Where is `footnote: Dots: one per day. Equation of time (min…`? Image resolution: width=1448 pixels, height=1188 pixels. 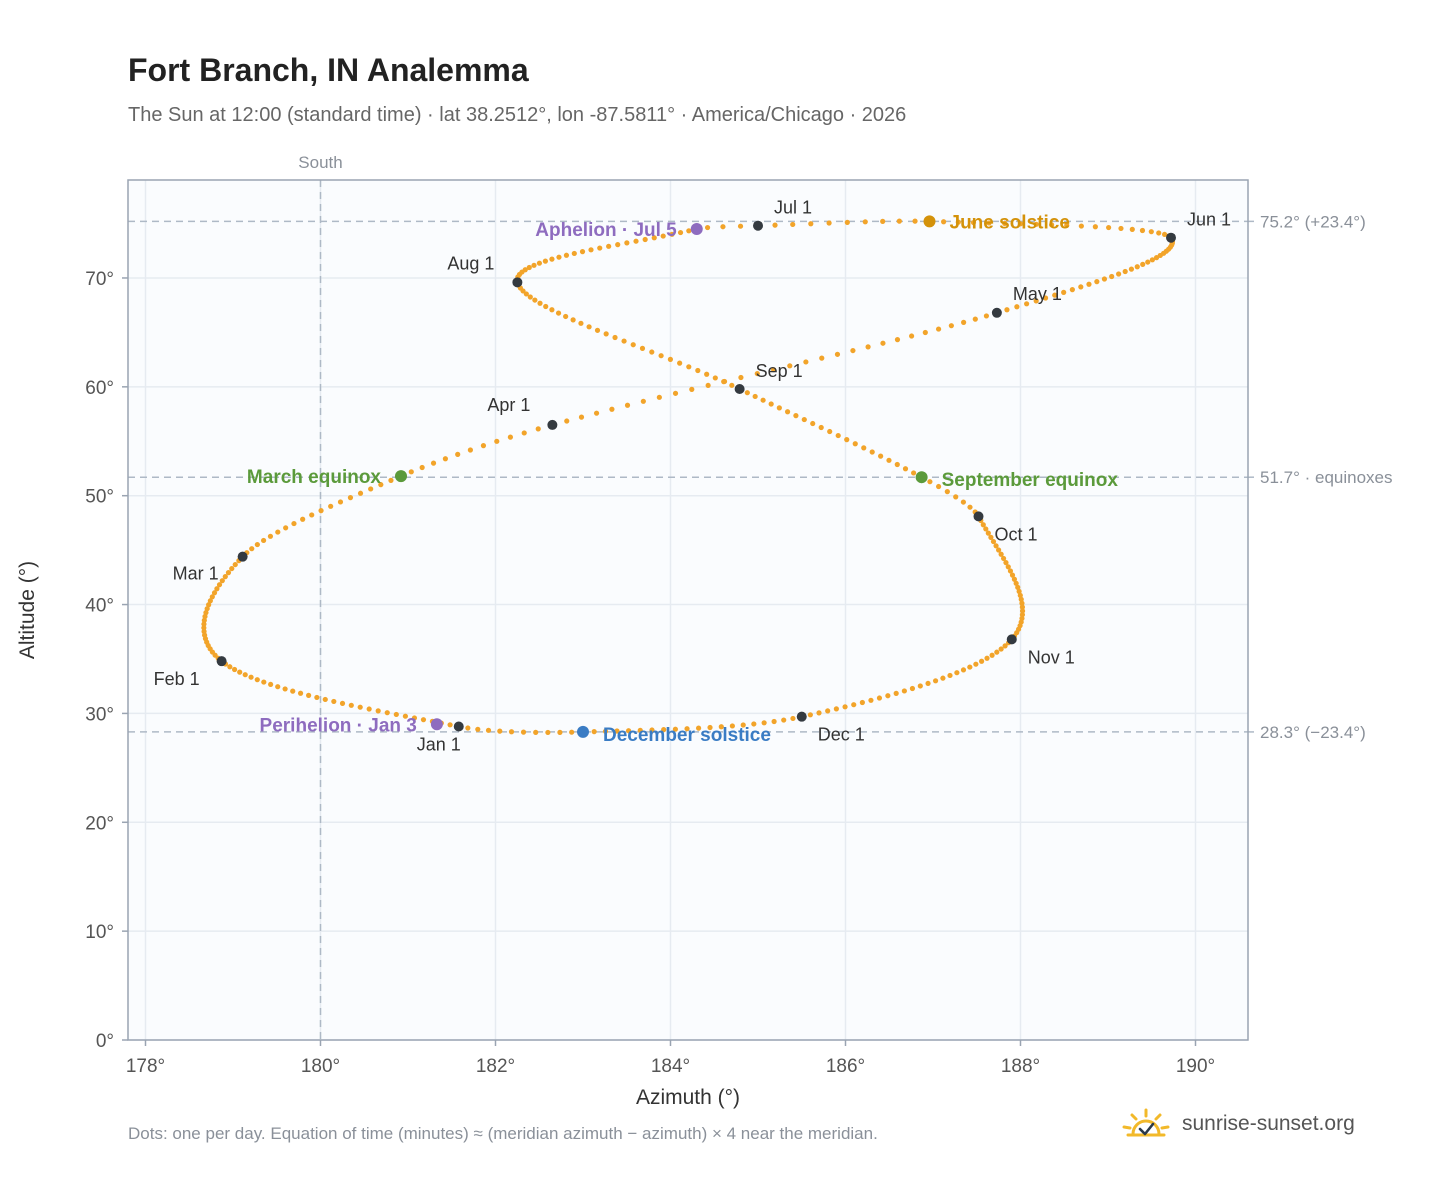
footnote: Dots: one per day. Equation of time (min… is located at coordinates (503, 1133).